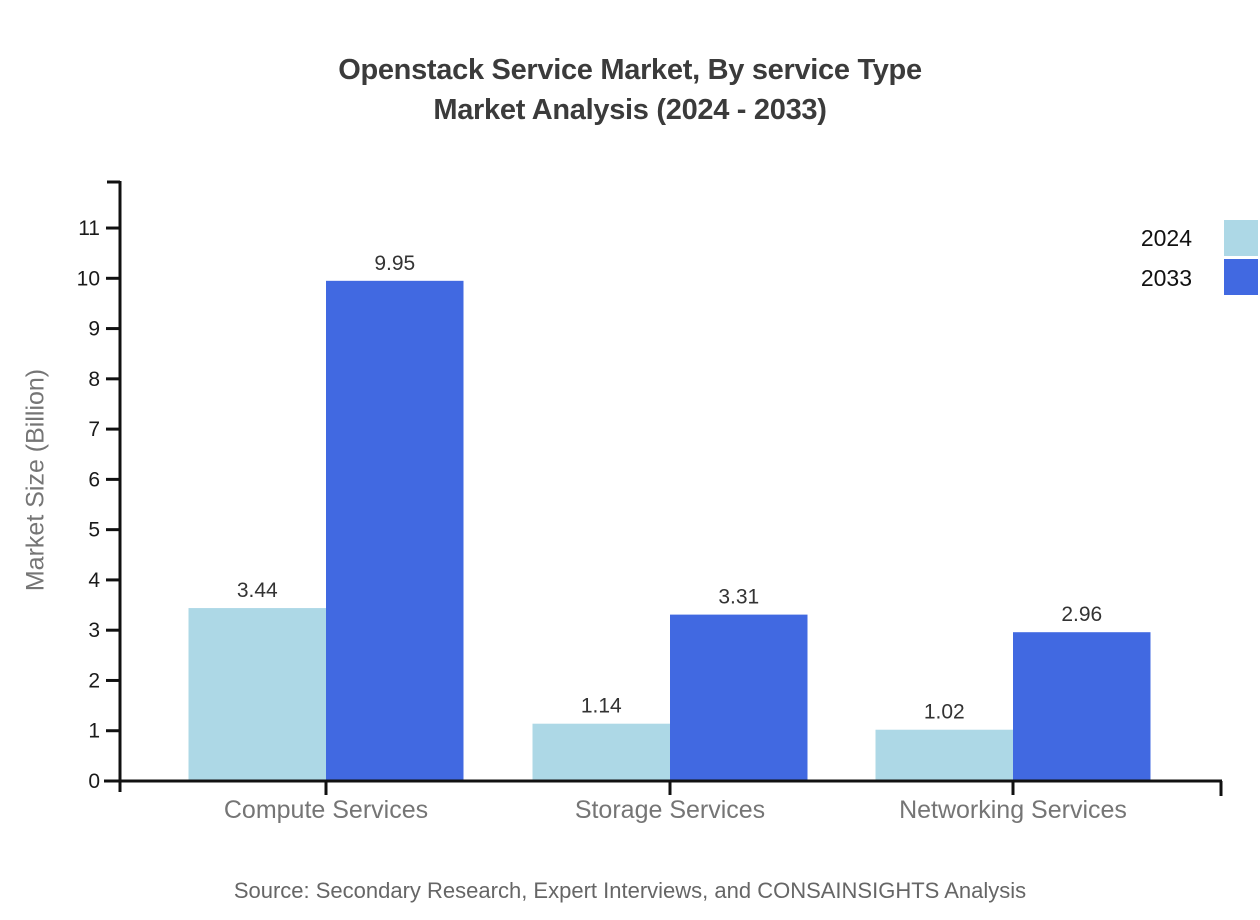 This screenshot has width=1260, height=920. Describe the element at coordinates (1166, 278) in the screenshot. I see `legend-label-2033: 2033` at that location.